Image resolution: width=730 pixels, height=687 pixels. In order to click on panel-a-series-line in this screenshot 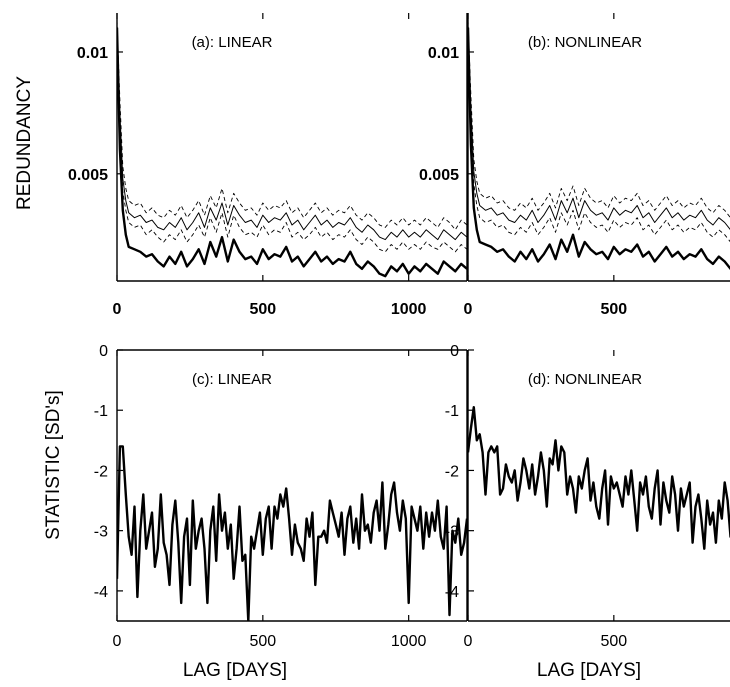, I will do `click(292, 125)`.